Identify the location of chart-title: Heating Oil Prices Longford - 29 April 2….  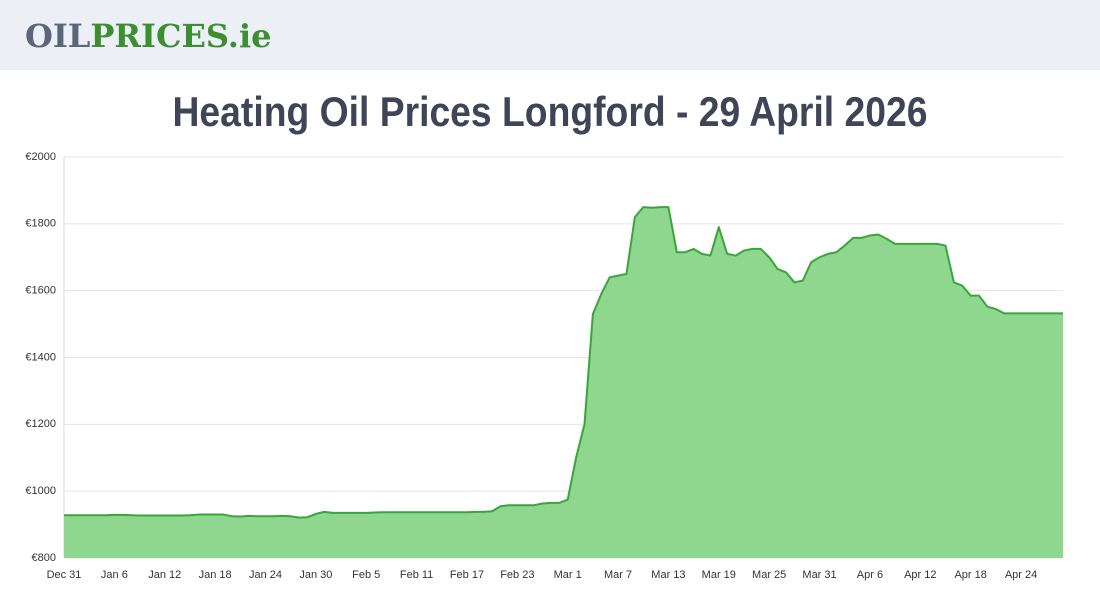
(550, 111).